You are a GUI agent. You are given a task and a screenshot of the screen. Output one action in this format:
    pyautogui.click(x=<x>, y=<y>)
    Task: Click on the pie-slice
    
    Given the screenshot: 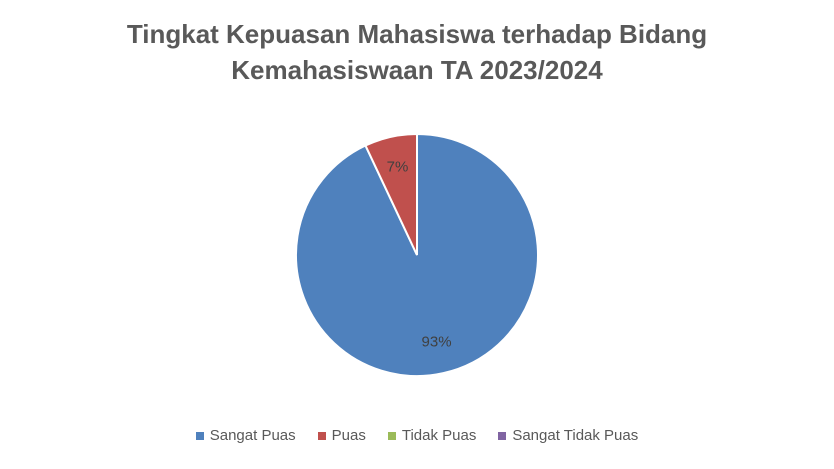 What is the action you would take?
    pyautogui.click(x=391, y=194)
    